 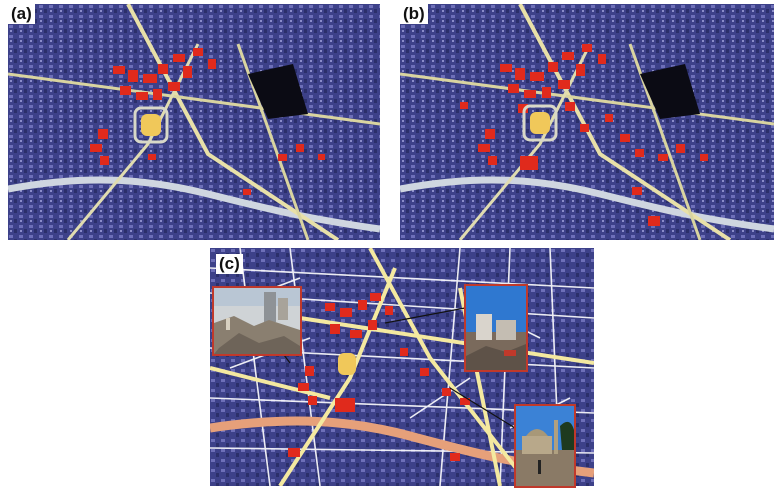 I want to click on panel-a-label: (a), so click(x=21, y=14).